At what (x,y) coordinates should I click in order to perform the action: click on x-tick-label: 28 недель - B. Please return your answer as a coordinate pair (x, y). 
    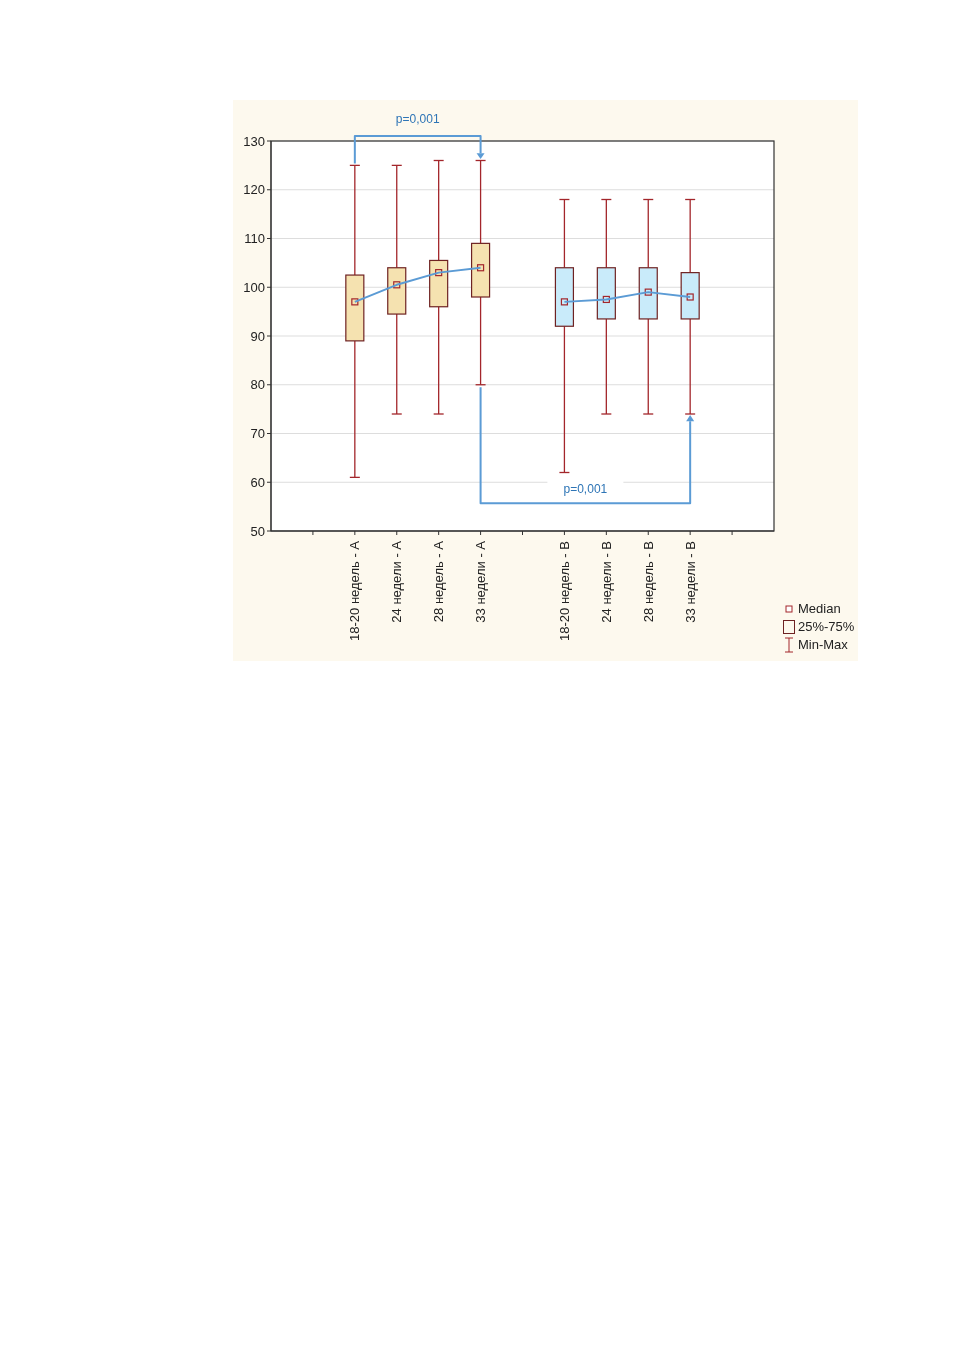
    Looking at the image, I should click on (648, 582).